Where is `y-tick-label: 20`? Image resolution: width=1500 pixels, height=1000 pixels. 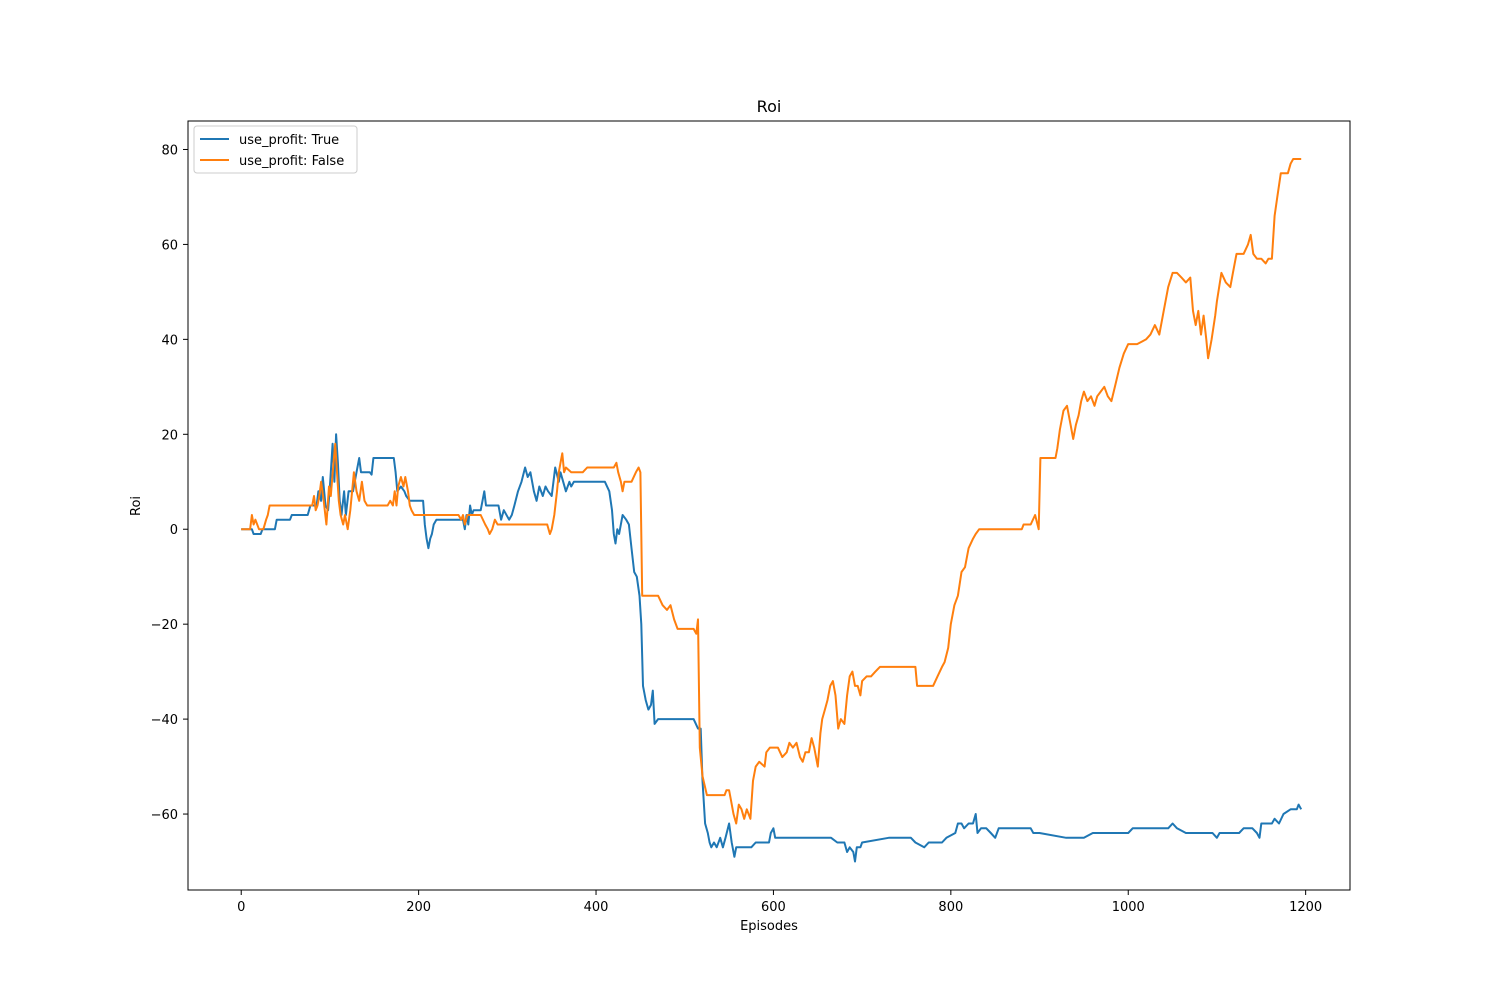 y-tick-label: 20 is located at coordinates (169, 435).